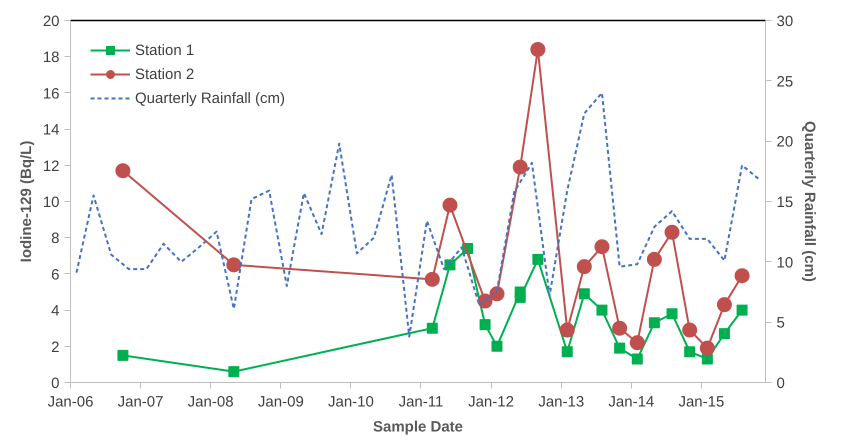 The height and width of the screenshot is (442, 845). Describe the element at coordinates (51, 202) in the screenshot. I see `y-tick-label: 10` at that location.